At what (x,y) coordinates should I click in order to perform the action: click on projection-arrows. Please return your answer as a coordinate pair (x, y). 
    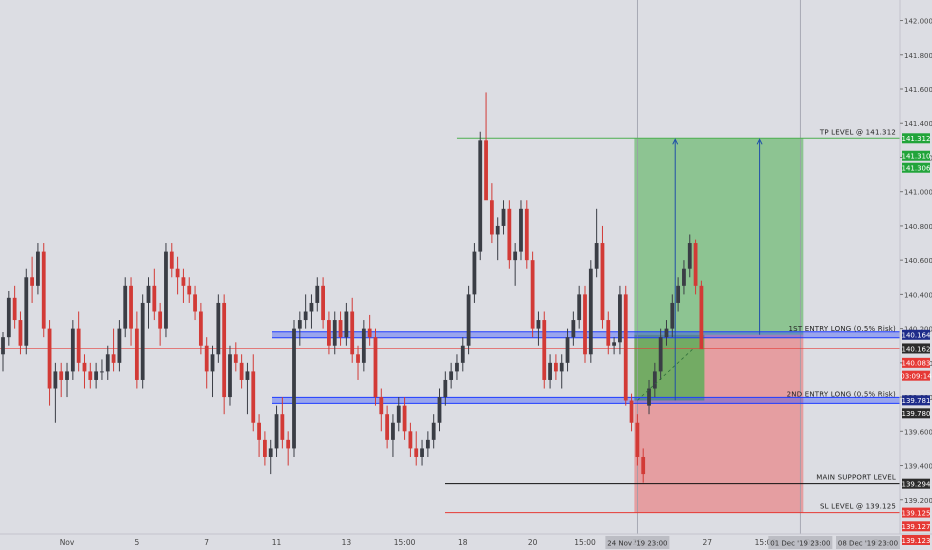
    Looking at the image, I should click on (700, 269).